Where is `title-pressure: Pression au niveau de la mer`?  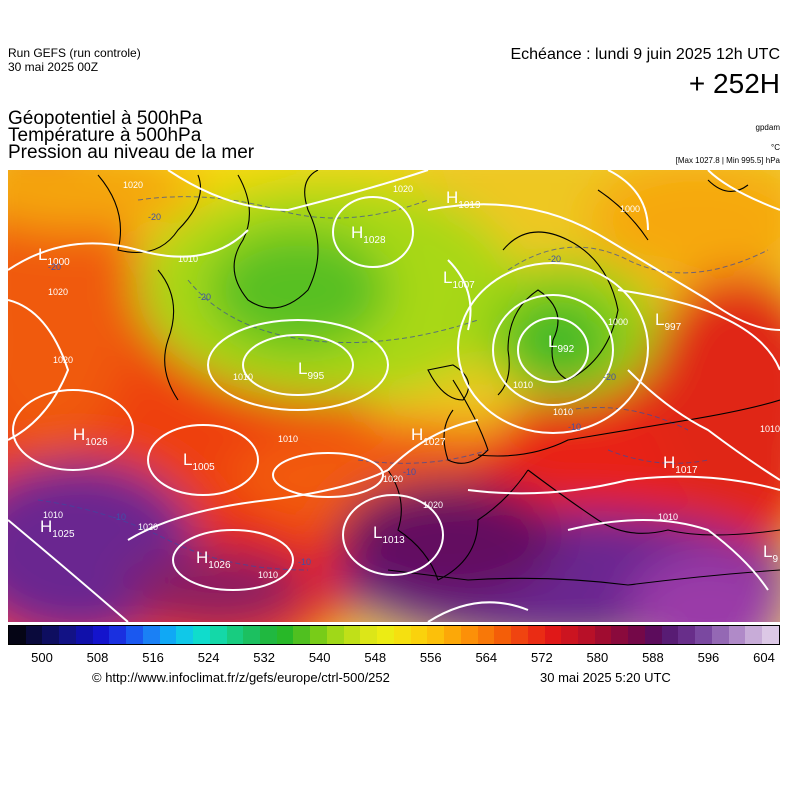 title-pressure: Pression au niveau de la mer is located at coordinates (131, 152).